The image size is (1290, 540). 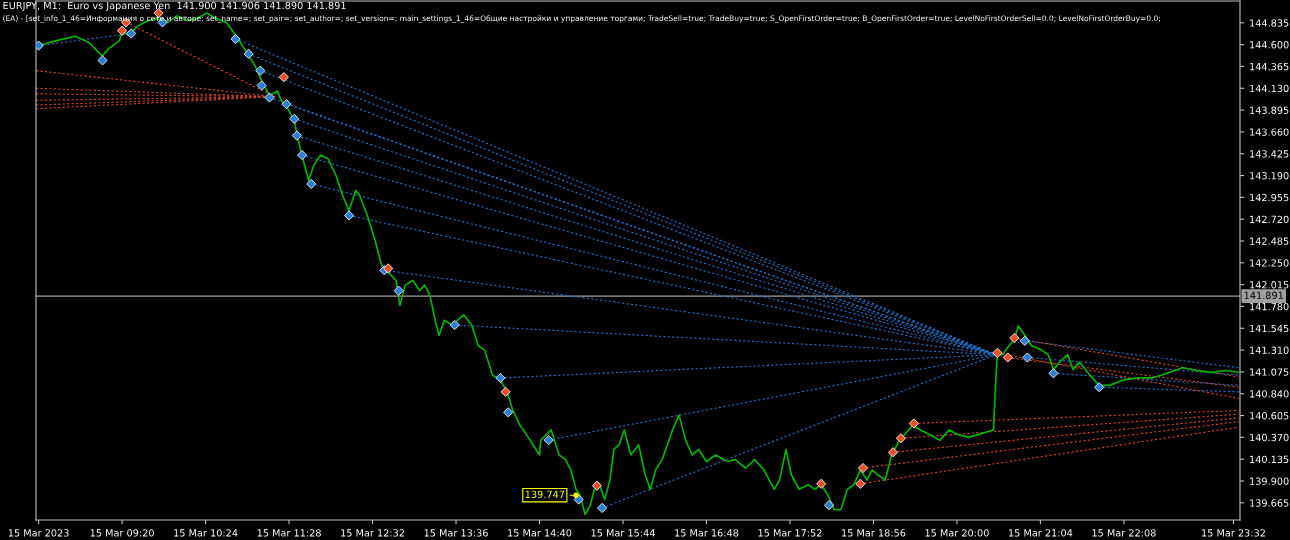 I want to click on y-tick-label: 140.135, so click(x=1269, y=459).